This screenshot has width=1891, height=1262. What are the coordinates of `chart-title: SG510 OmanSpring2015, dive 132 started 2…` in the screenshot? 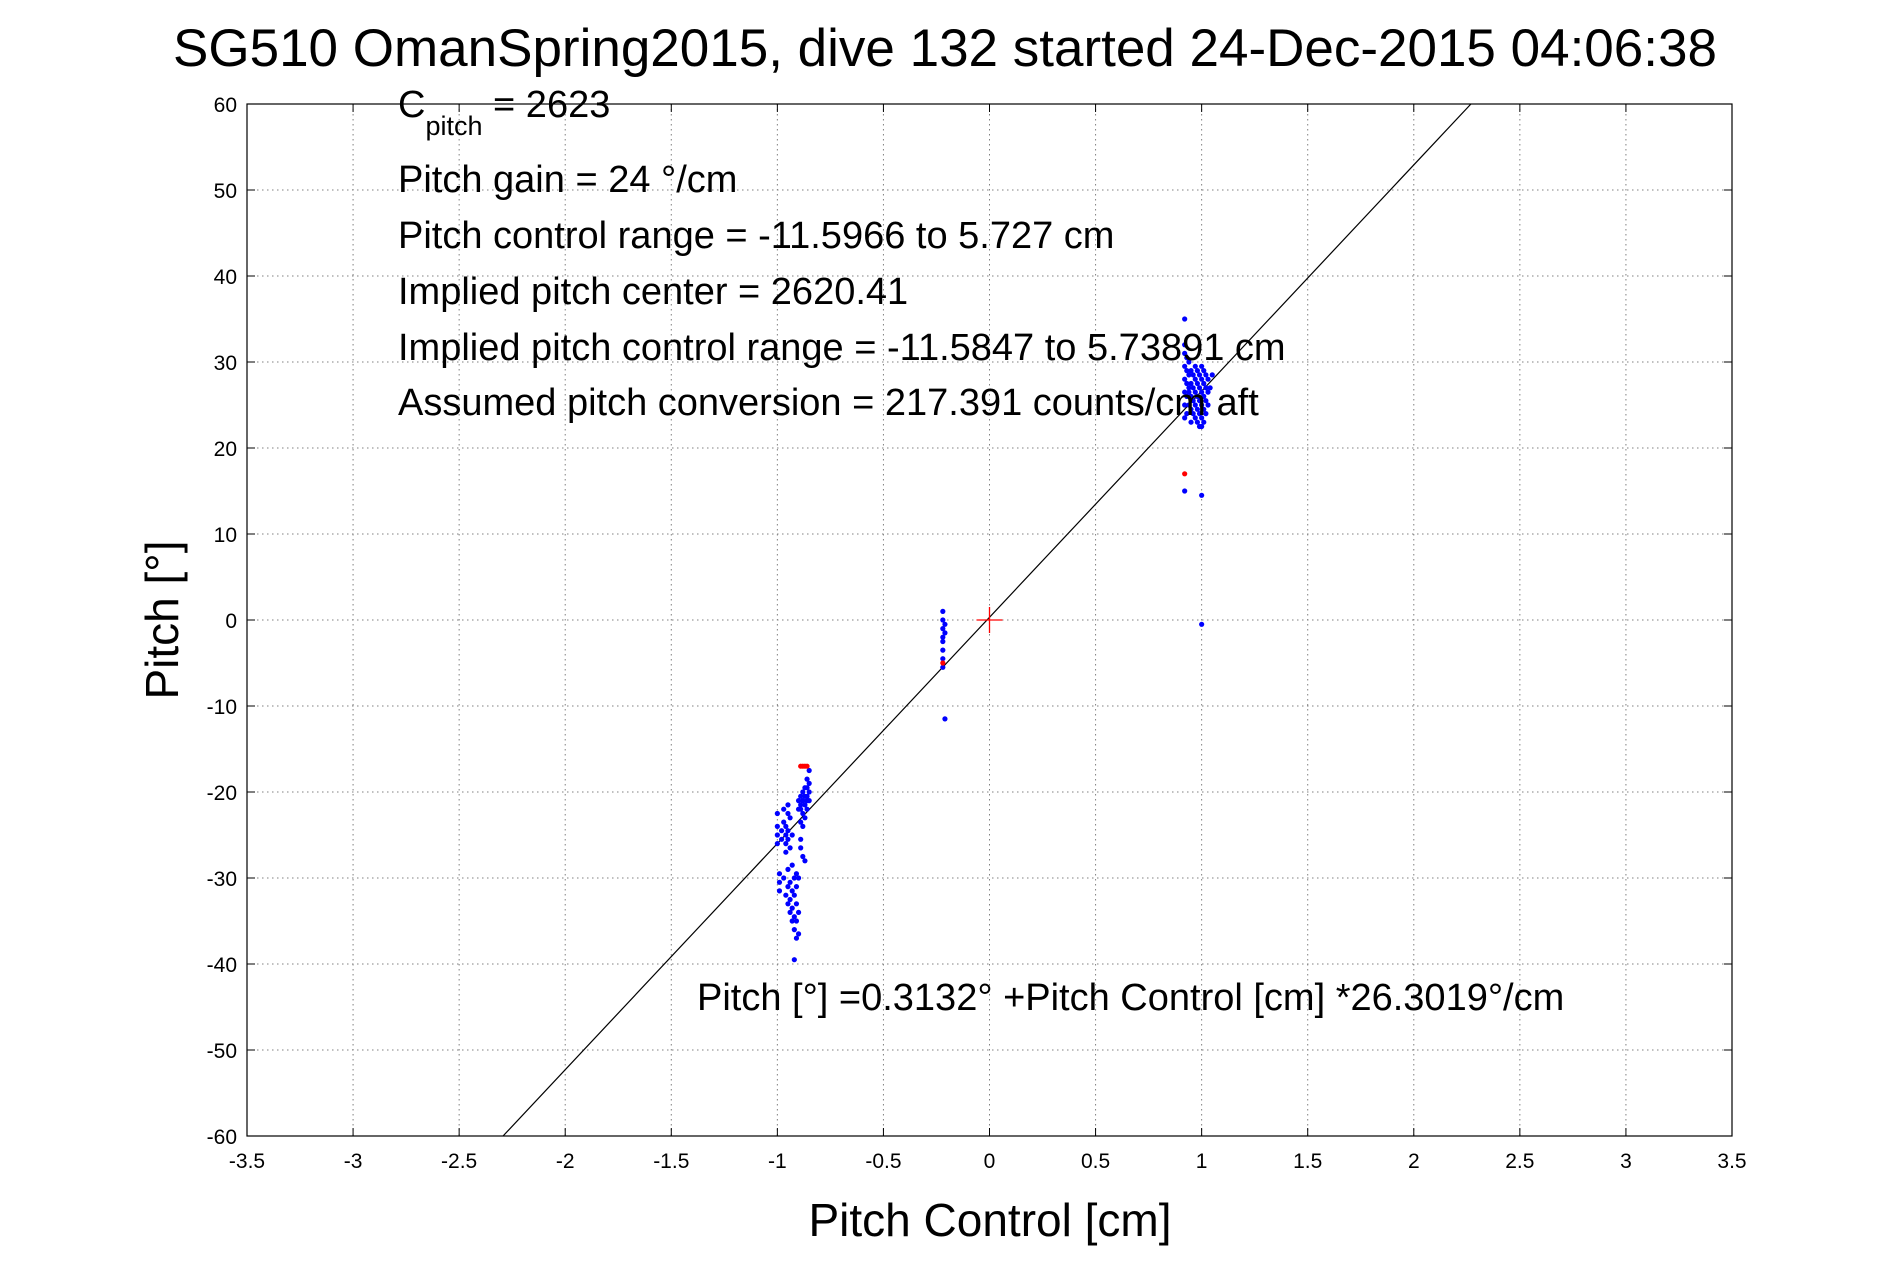 It's located at (945, 48).